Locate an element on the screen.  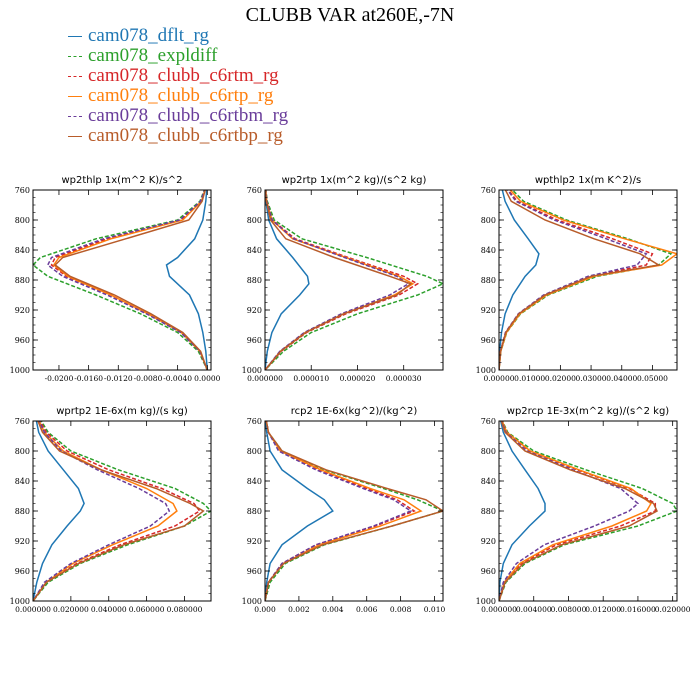
legend-item: cam078_clubb_c6rtbp_rg is located at coordinates (178, 136).